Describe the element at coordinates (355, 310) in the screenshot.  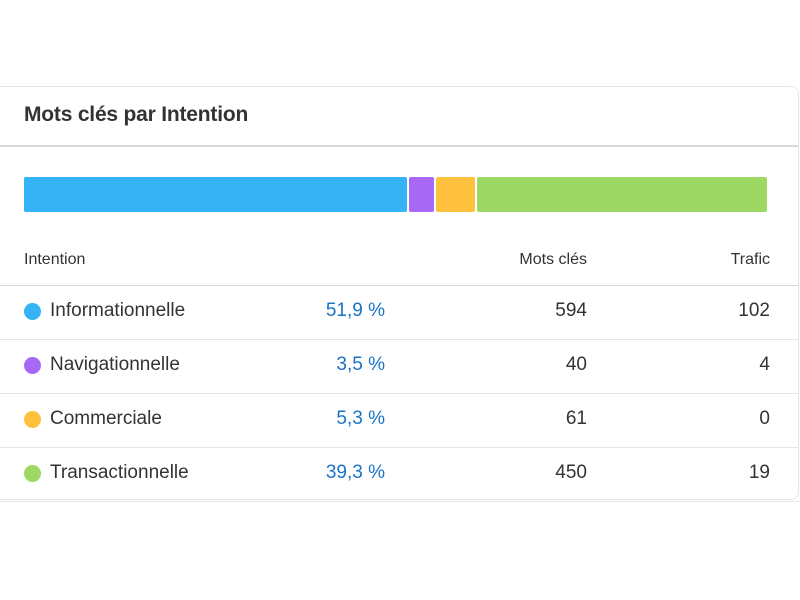
I see `intent-percent-link: 51,9 %` at that location.